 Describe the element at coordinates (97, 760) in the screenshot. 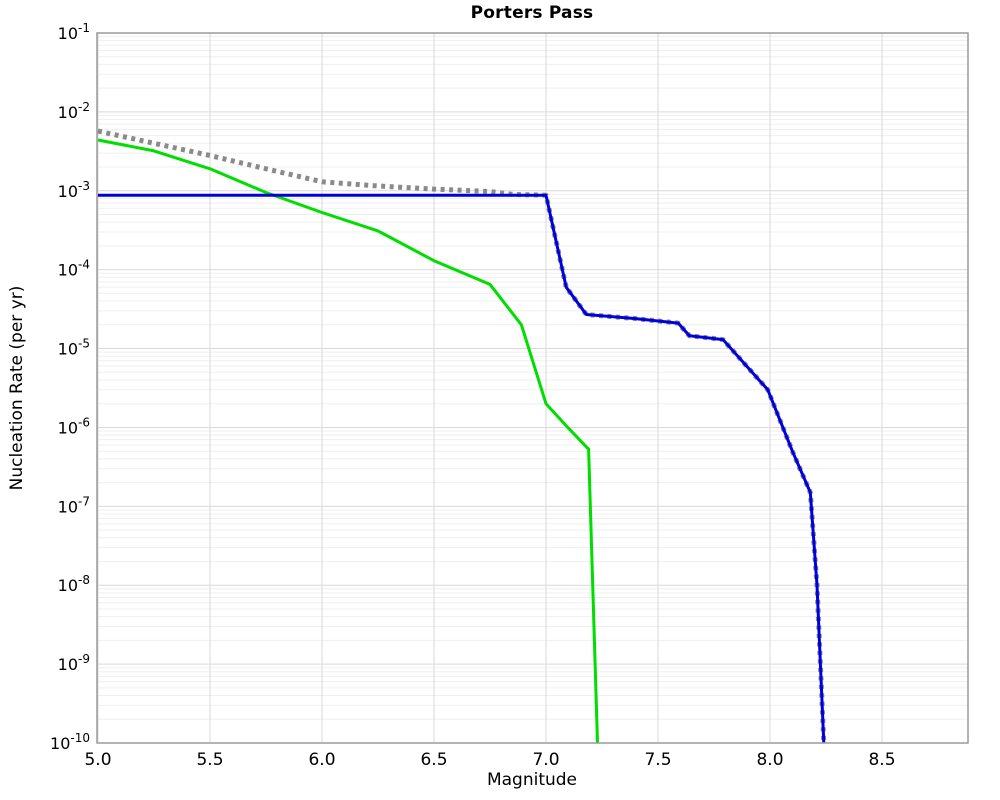

I see `x-tick-label: 5.0` at that location.